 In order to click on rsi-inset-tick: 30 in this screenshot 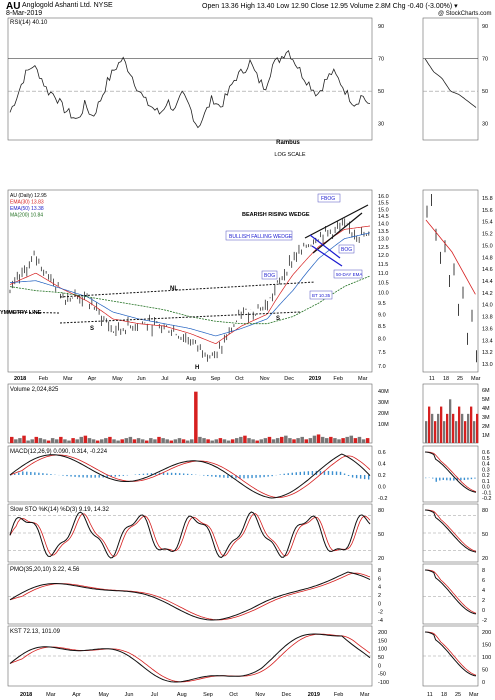, I will do `click(485, 125)`.